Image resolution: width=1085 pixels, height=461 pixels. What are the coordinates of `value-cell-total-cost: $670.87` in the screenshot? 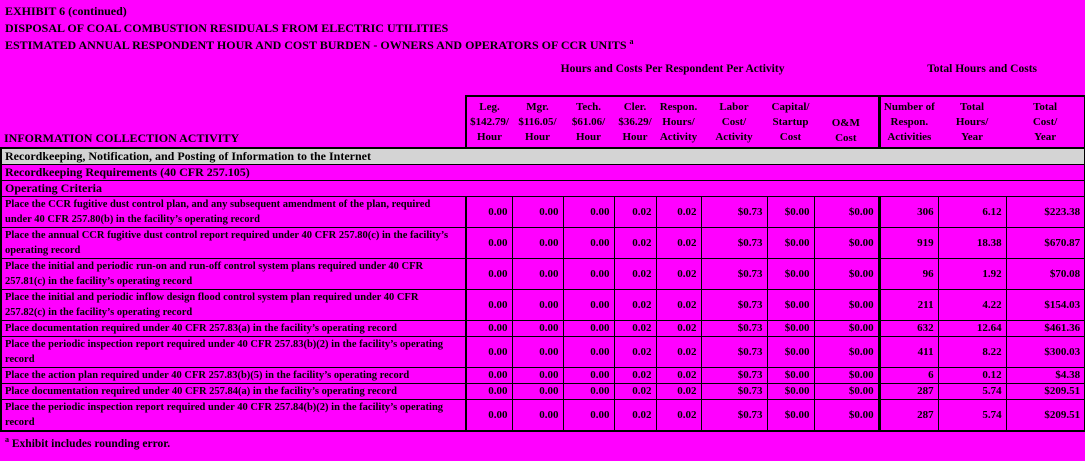 It's located at (1045, 242).